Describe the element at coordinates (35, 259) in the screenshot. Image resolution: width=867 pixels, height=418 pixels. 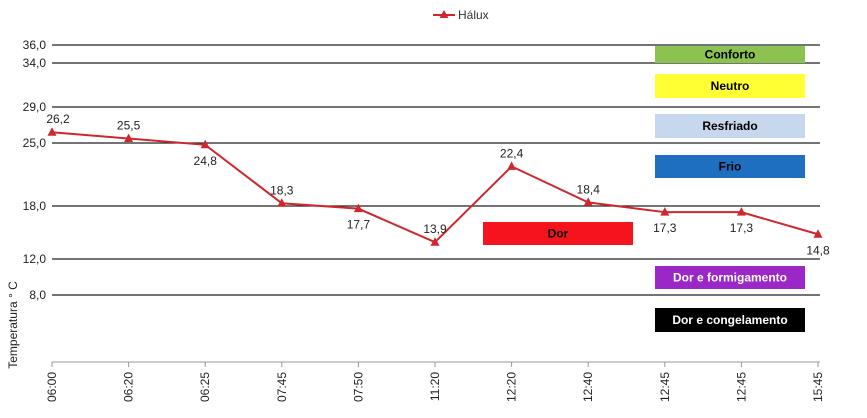
I see `y-tick-label: 12,0` at that location.